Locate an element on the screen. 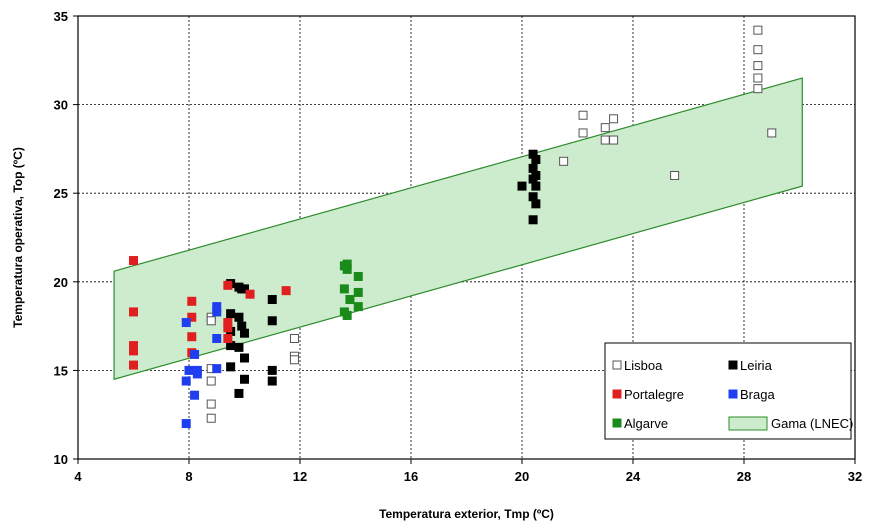  y-tick-label: 35 is located at coordinates (61, 16).